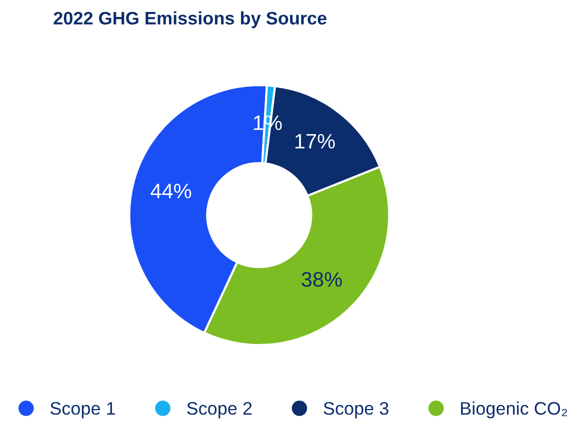  What do you see at coordinates (514, 410) in the screenshot?
I see `legend-label: Biogenic CO₂` at bounding box center [514, 410].